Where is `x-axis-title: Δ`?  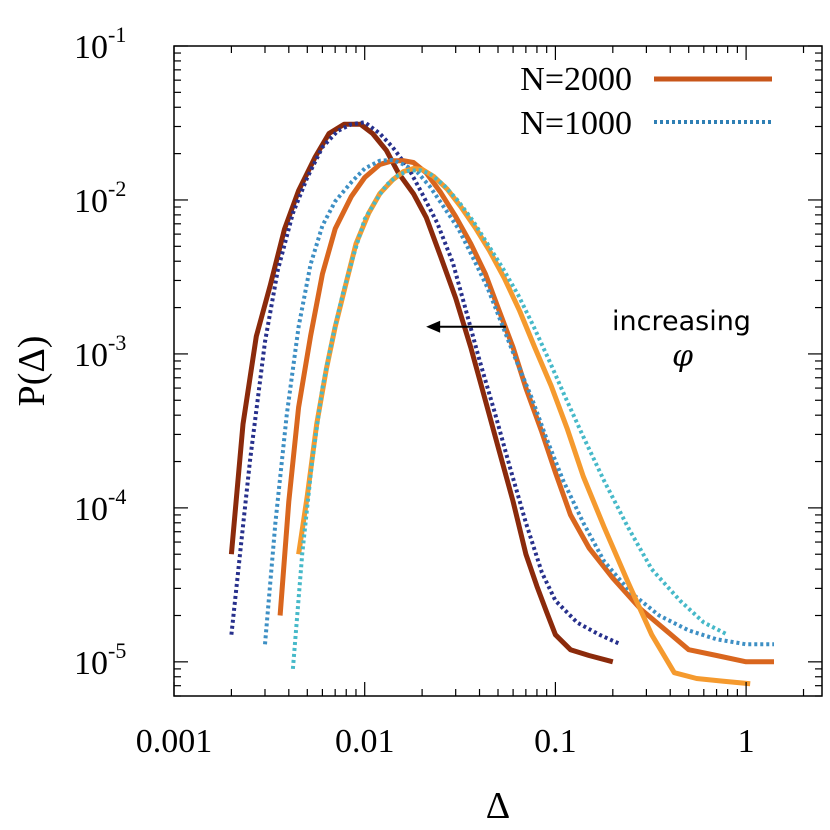 x-axis-title: Δ is located at coordinates (498, 806).